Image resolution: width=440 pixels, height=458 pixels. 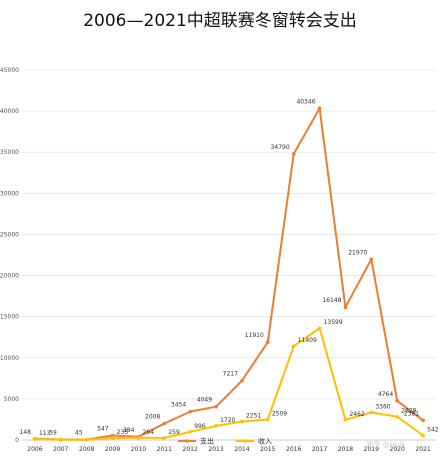 I want to click on x-tick-label: 2018, so click(x=345, y=449).